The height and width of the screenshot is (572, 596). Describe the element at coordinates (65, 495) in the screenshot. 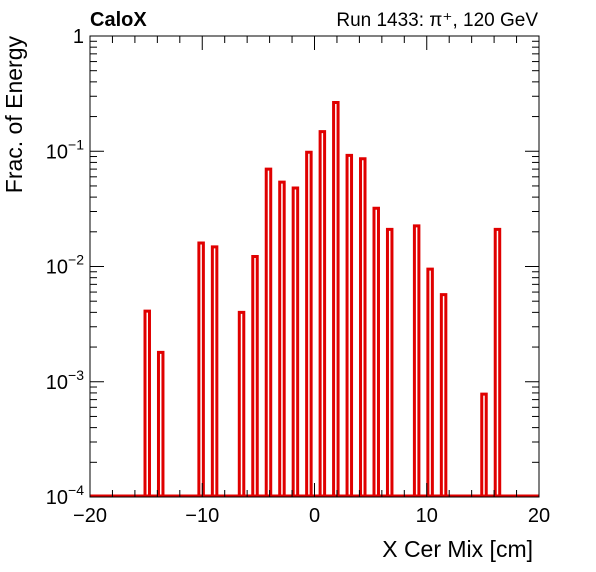

I see `y-tick-label: 10⁻⁴` at that location.